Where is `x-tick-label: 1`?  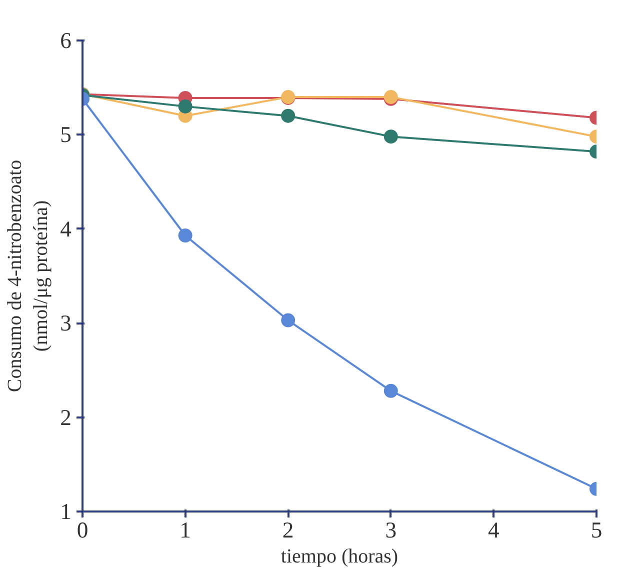 x-tick-label: 1 is located at coordinates (185, 530).